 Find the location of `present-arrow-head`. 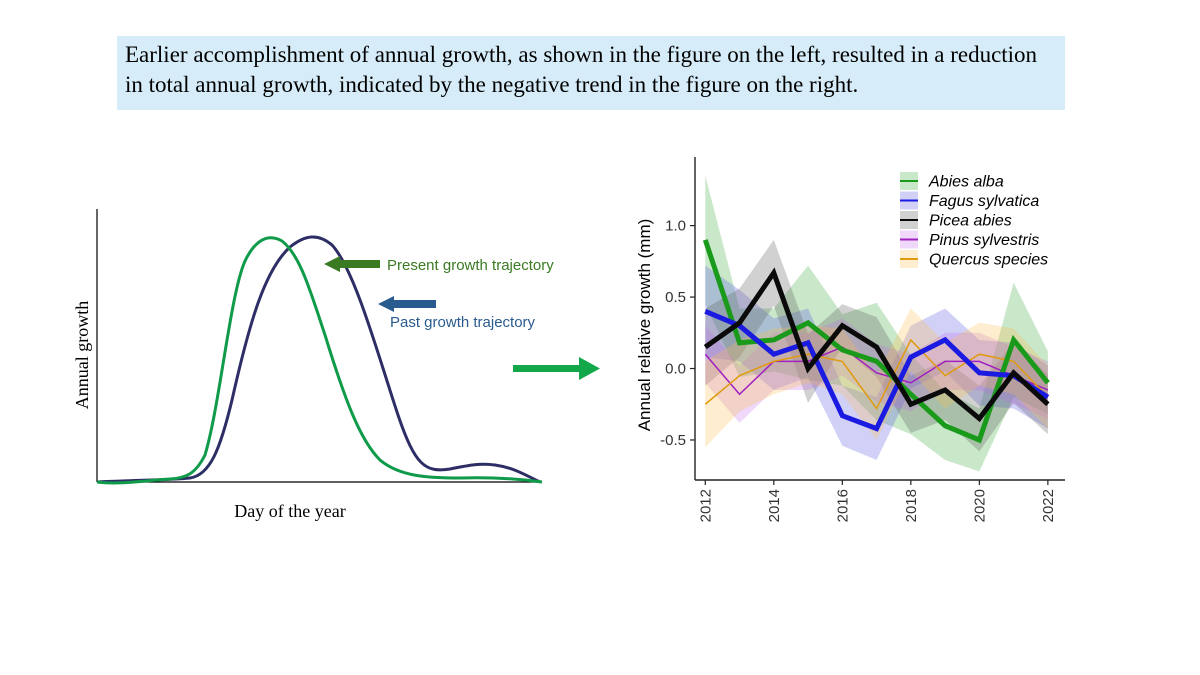

present-arrow-head is located at coordinates (332, 264).